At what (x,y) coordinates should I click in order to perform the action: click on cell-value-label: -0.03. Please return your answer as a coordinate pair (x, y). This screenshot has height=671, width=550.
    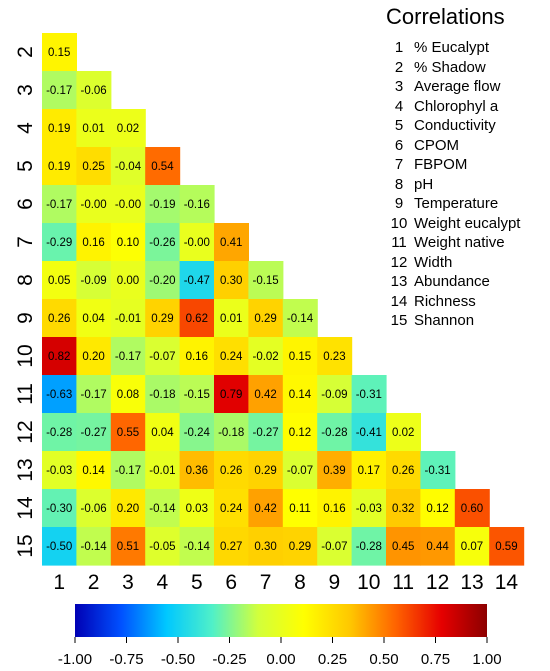
    Looking at the image, I should click on (369, 509).